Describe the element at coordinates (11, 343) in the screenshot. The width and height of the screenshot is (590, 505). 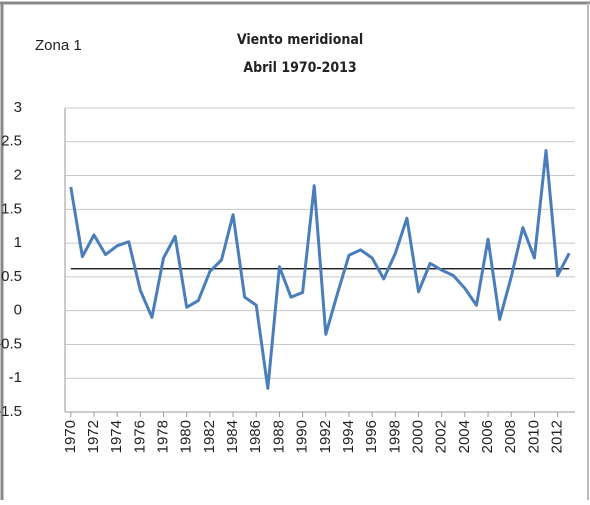
I see `y-tick-label: -0.5` at that location.